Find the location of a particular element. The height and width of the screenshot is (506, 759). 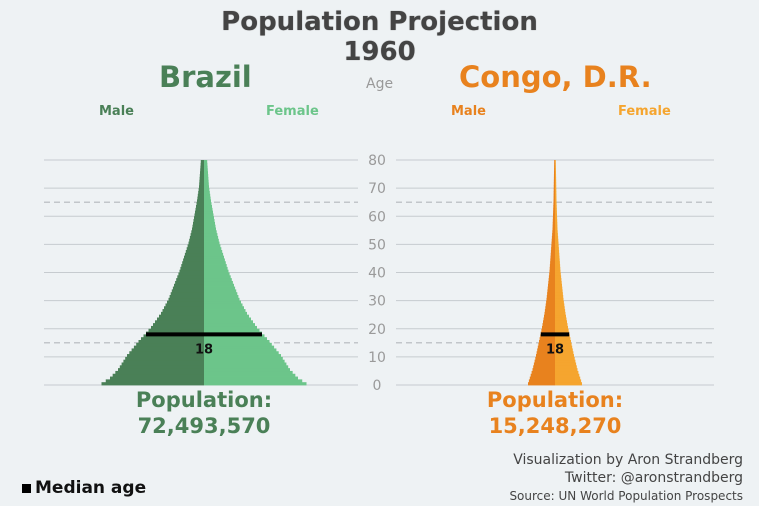

brazil-country-label: Brazil is located at coordinates (205, 77).